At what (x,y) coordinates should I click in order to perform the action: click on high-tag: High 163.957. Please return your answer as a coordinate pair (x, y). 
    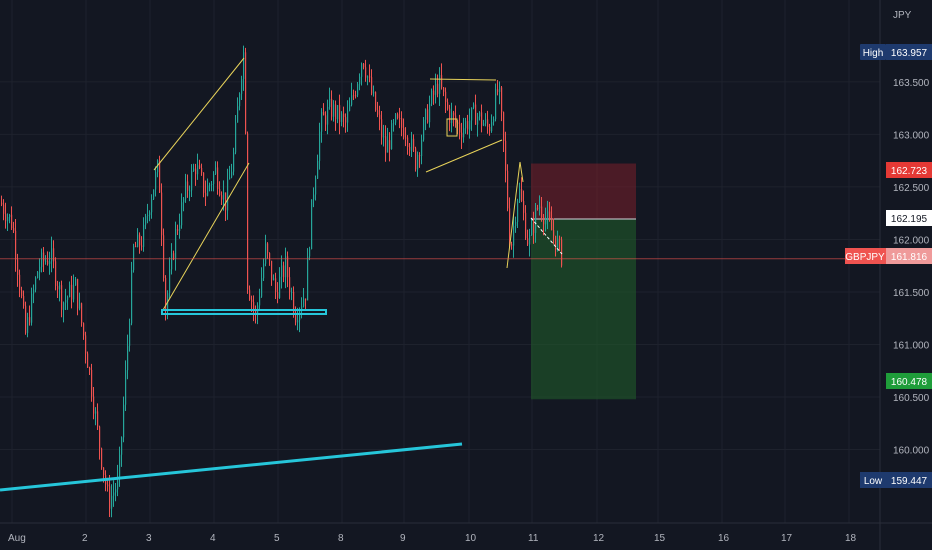
    Looking at the image, I should click on (896, 52).